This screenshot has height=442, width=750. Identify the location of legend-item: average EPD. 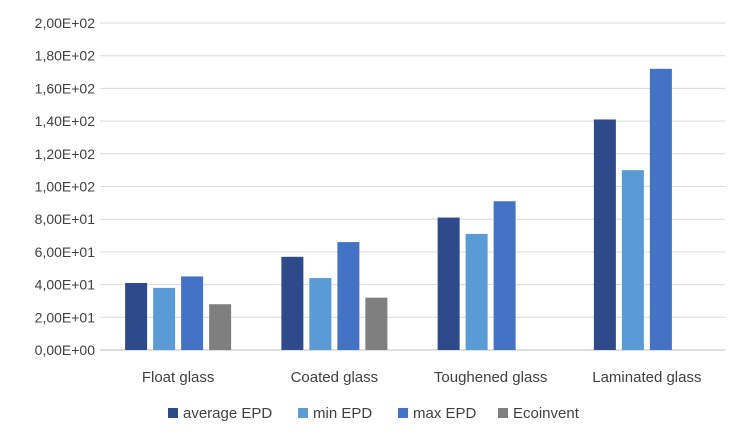
(220, 413).